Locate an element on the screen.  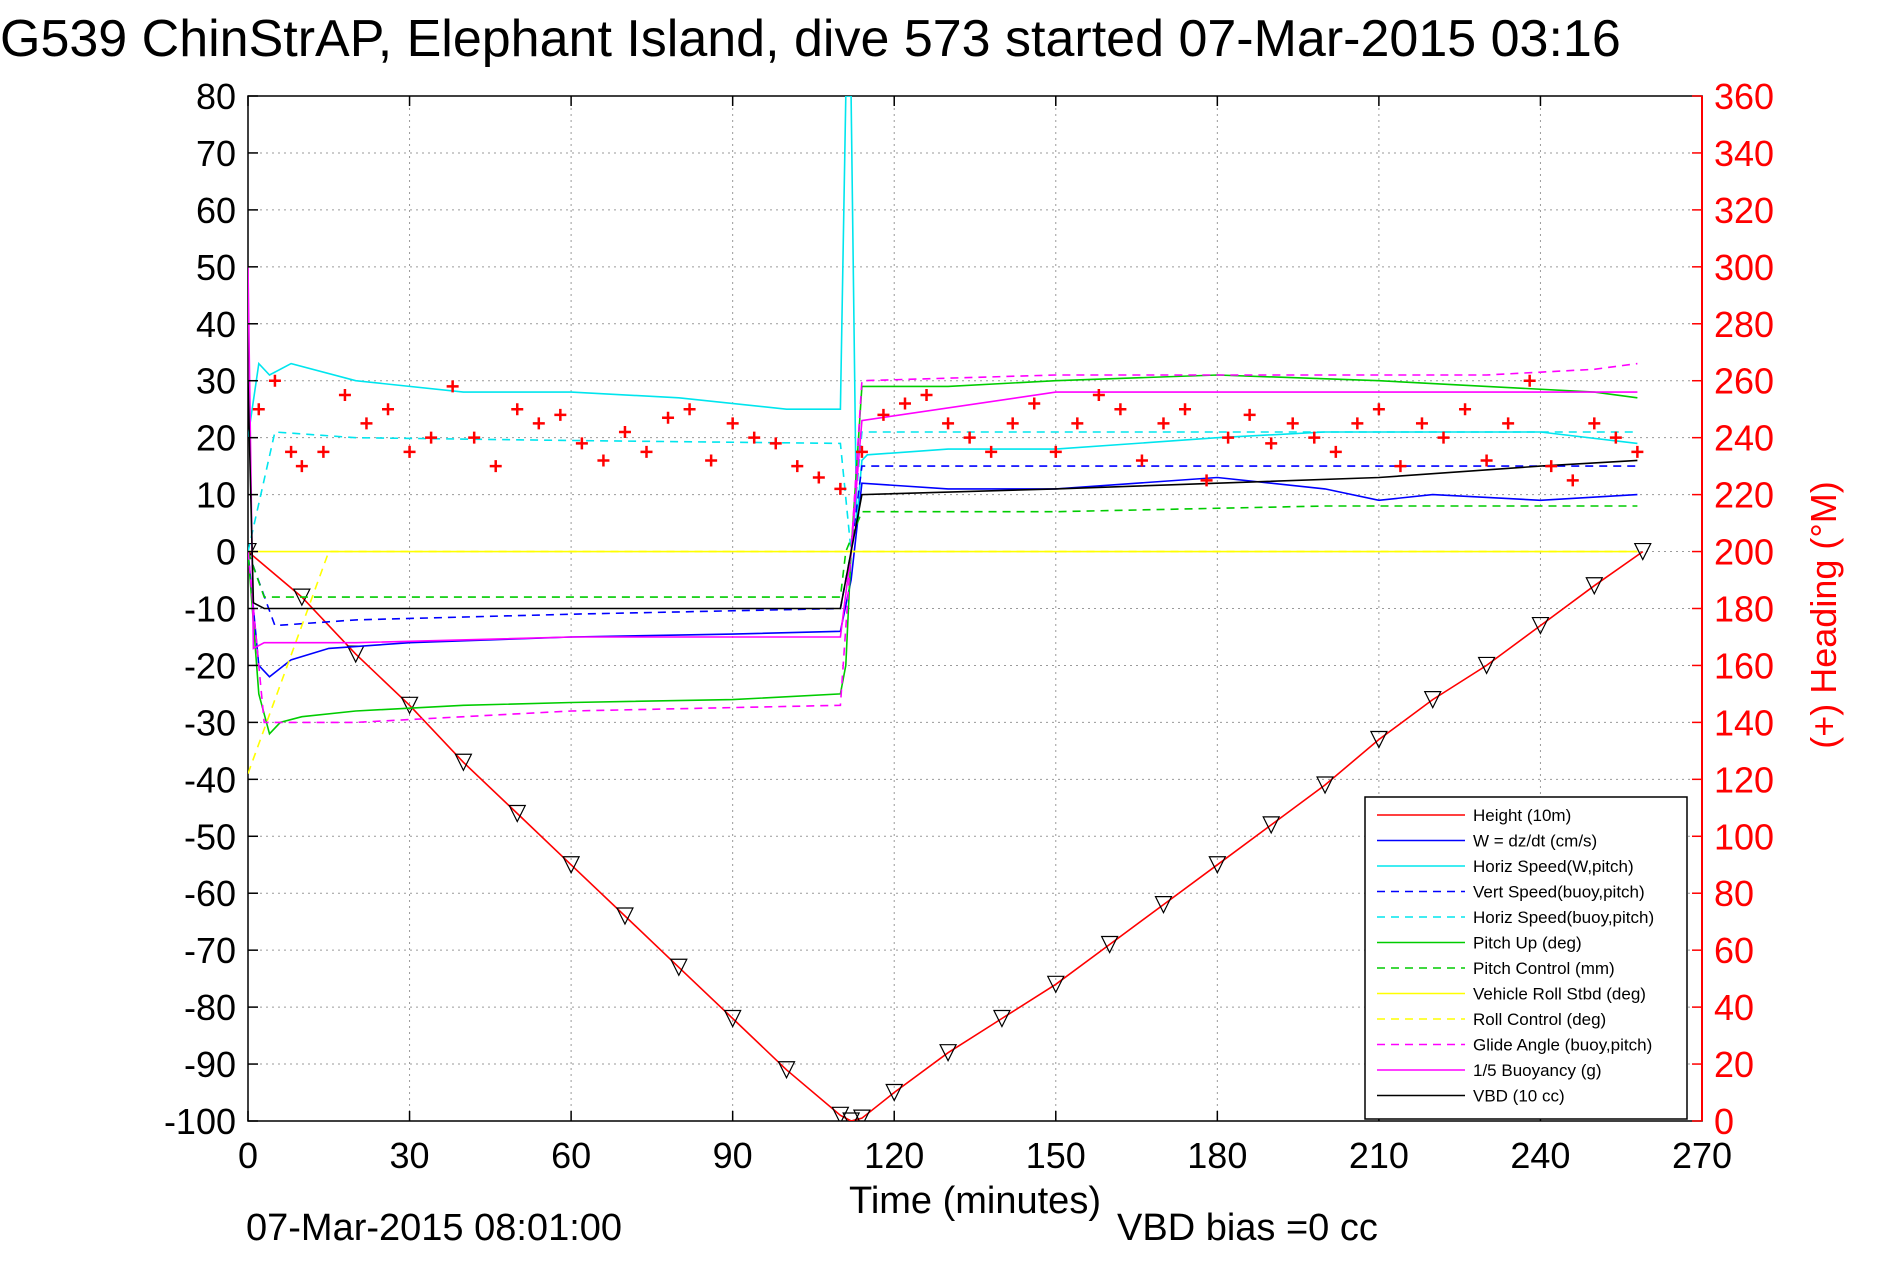
y-tick-label: 30 is located at coordinates (216, 381).